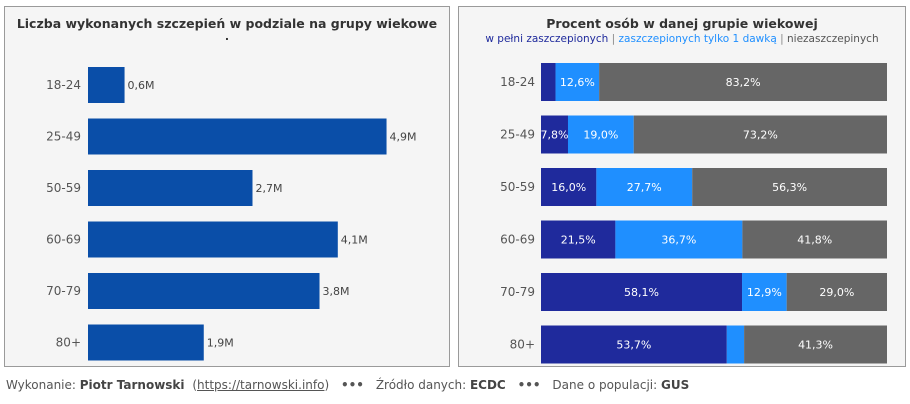  What do you see at coordinates (782, 39) in the screenshot?
I see `legend-sep-2: |` at bounding box center [782, 39].